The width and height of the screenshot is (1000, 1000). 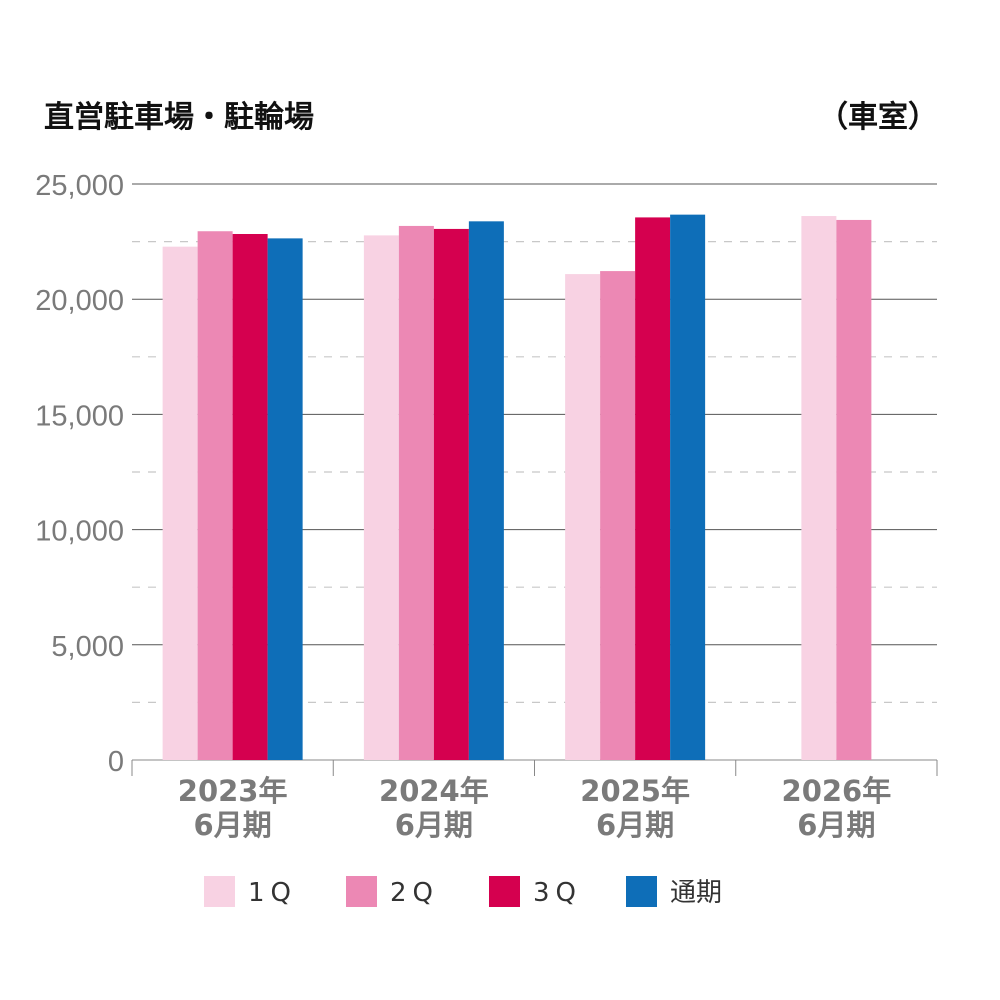 What do you see at coordinates (414, 893) in the screenshot?
I see `legend-label: 2Q` at bounding box center [414, 893].